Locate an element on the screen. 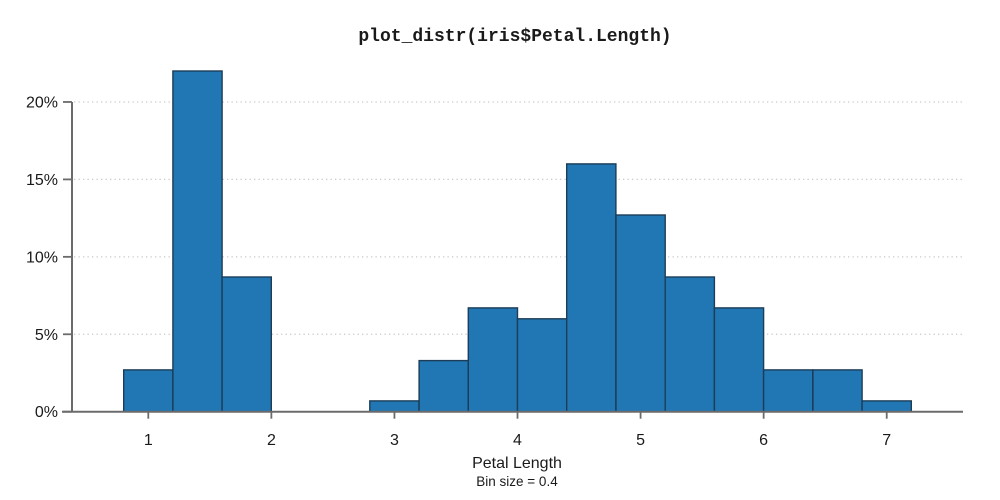 The image size is (1000, 500). y-tick-label: 10% is located at coordinates (42, 257).